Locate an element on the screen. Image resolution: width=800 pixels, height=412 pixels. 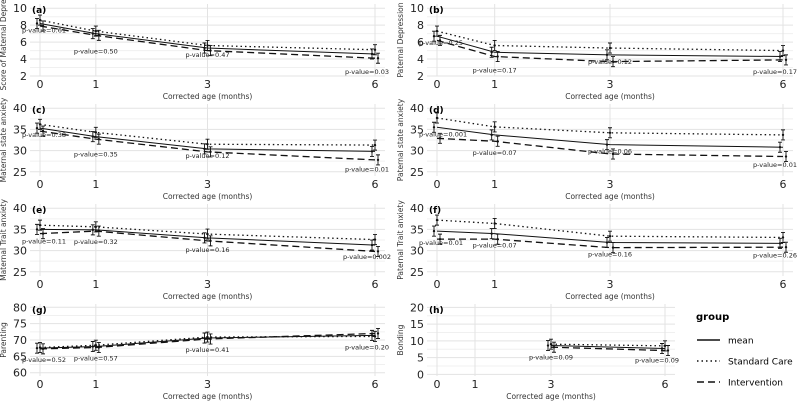
panel-label: (g) is located at coordinates (39, 311).